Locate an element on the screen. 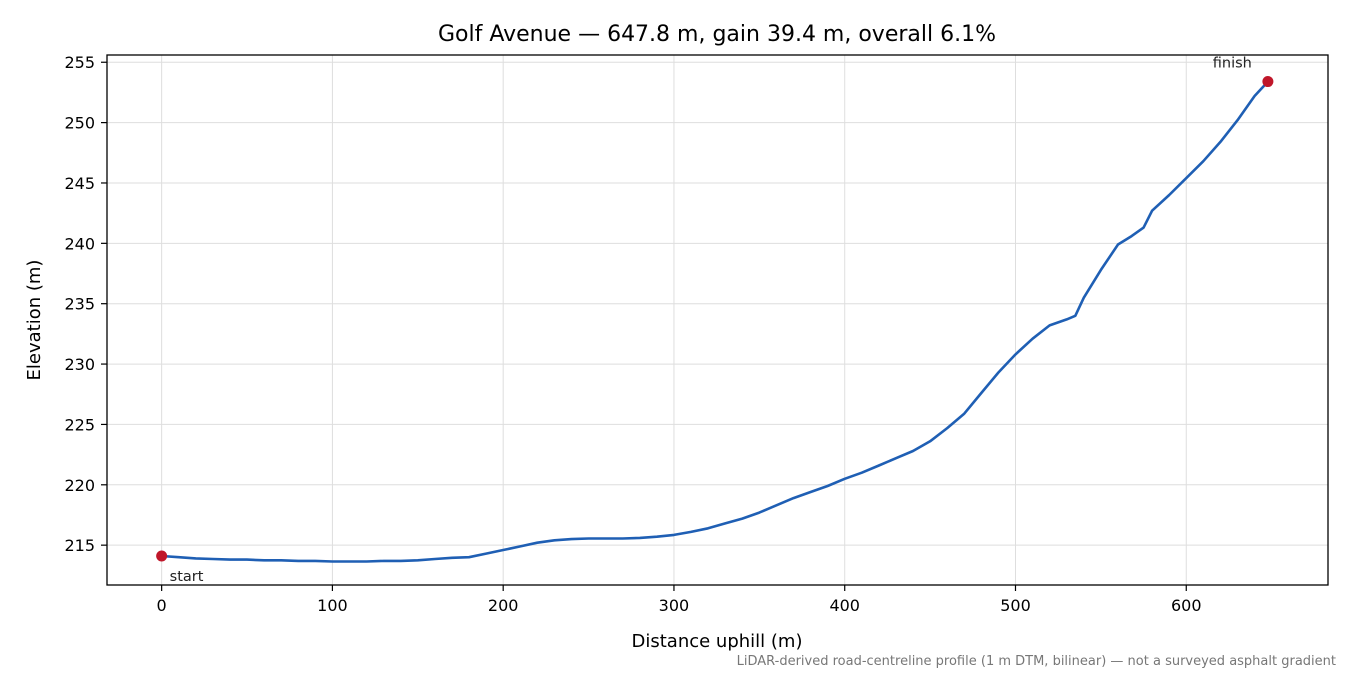  x-axis-label: Distance uphill (m) is located at coordinates (717, 641).